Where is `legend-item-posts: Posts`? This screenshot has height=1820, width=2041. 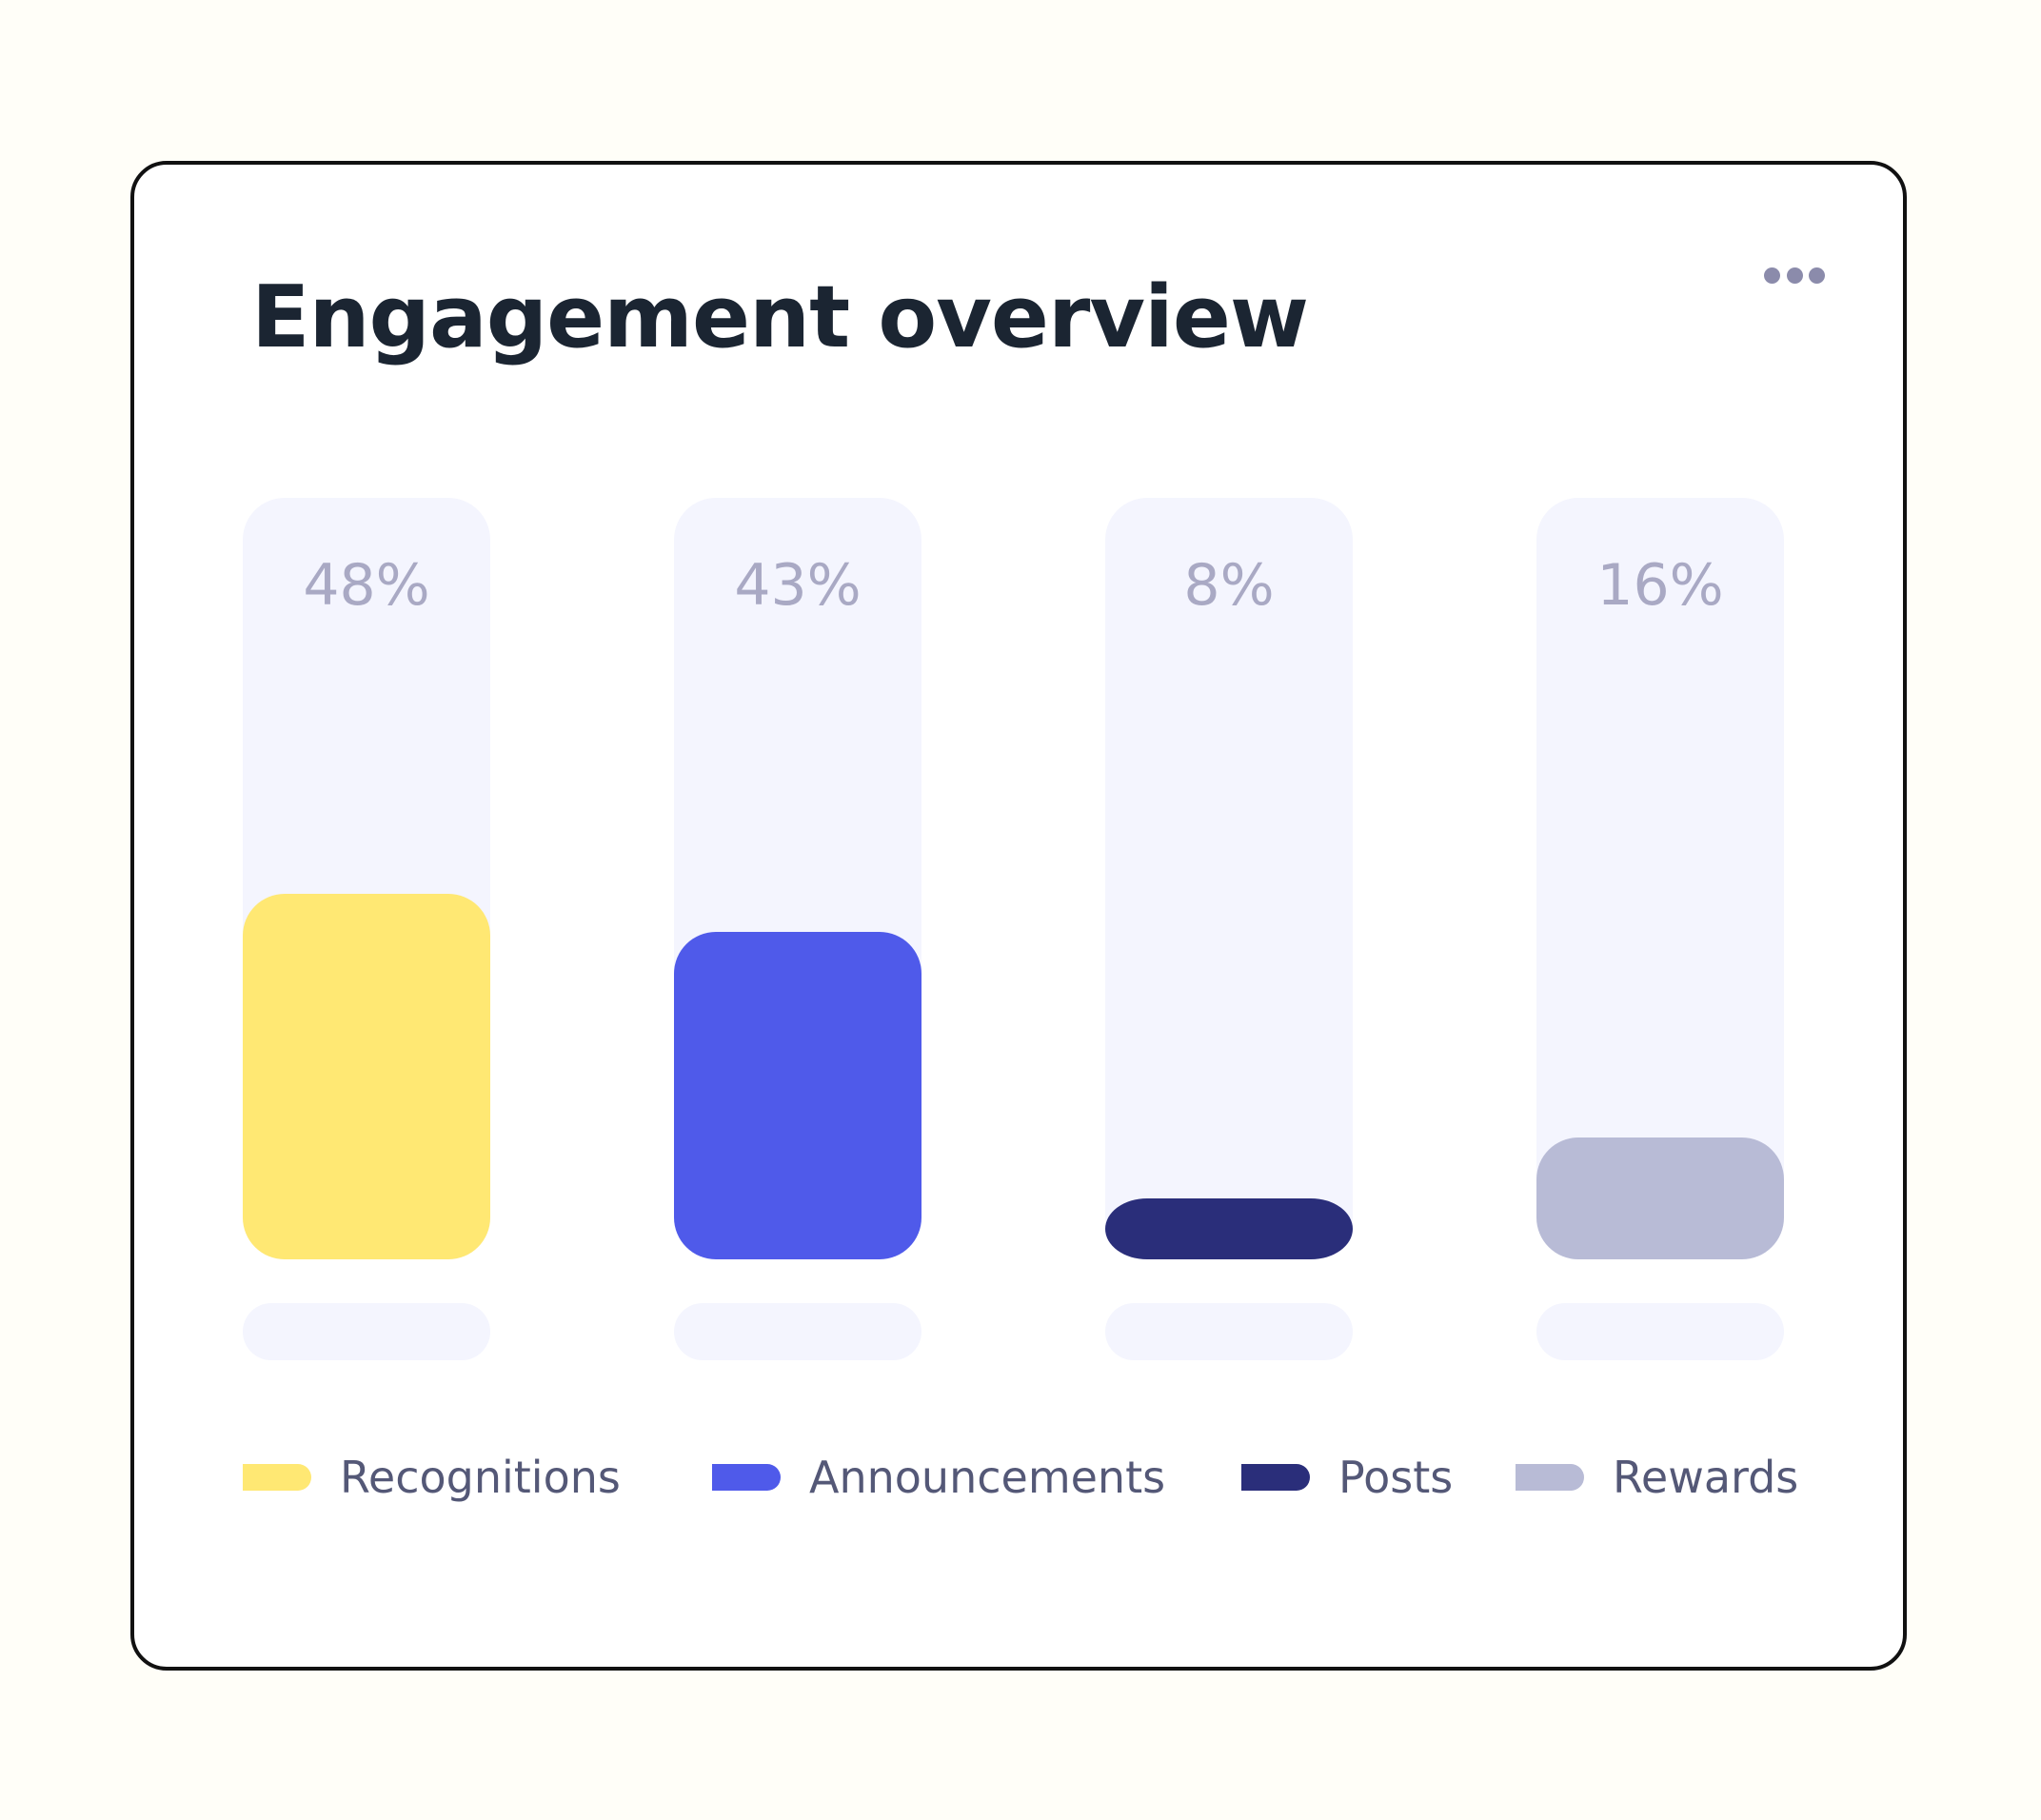
legend-item-posts: Posts is located at coordinates (1347, 1477).